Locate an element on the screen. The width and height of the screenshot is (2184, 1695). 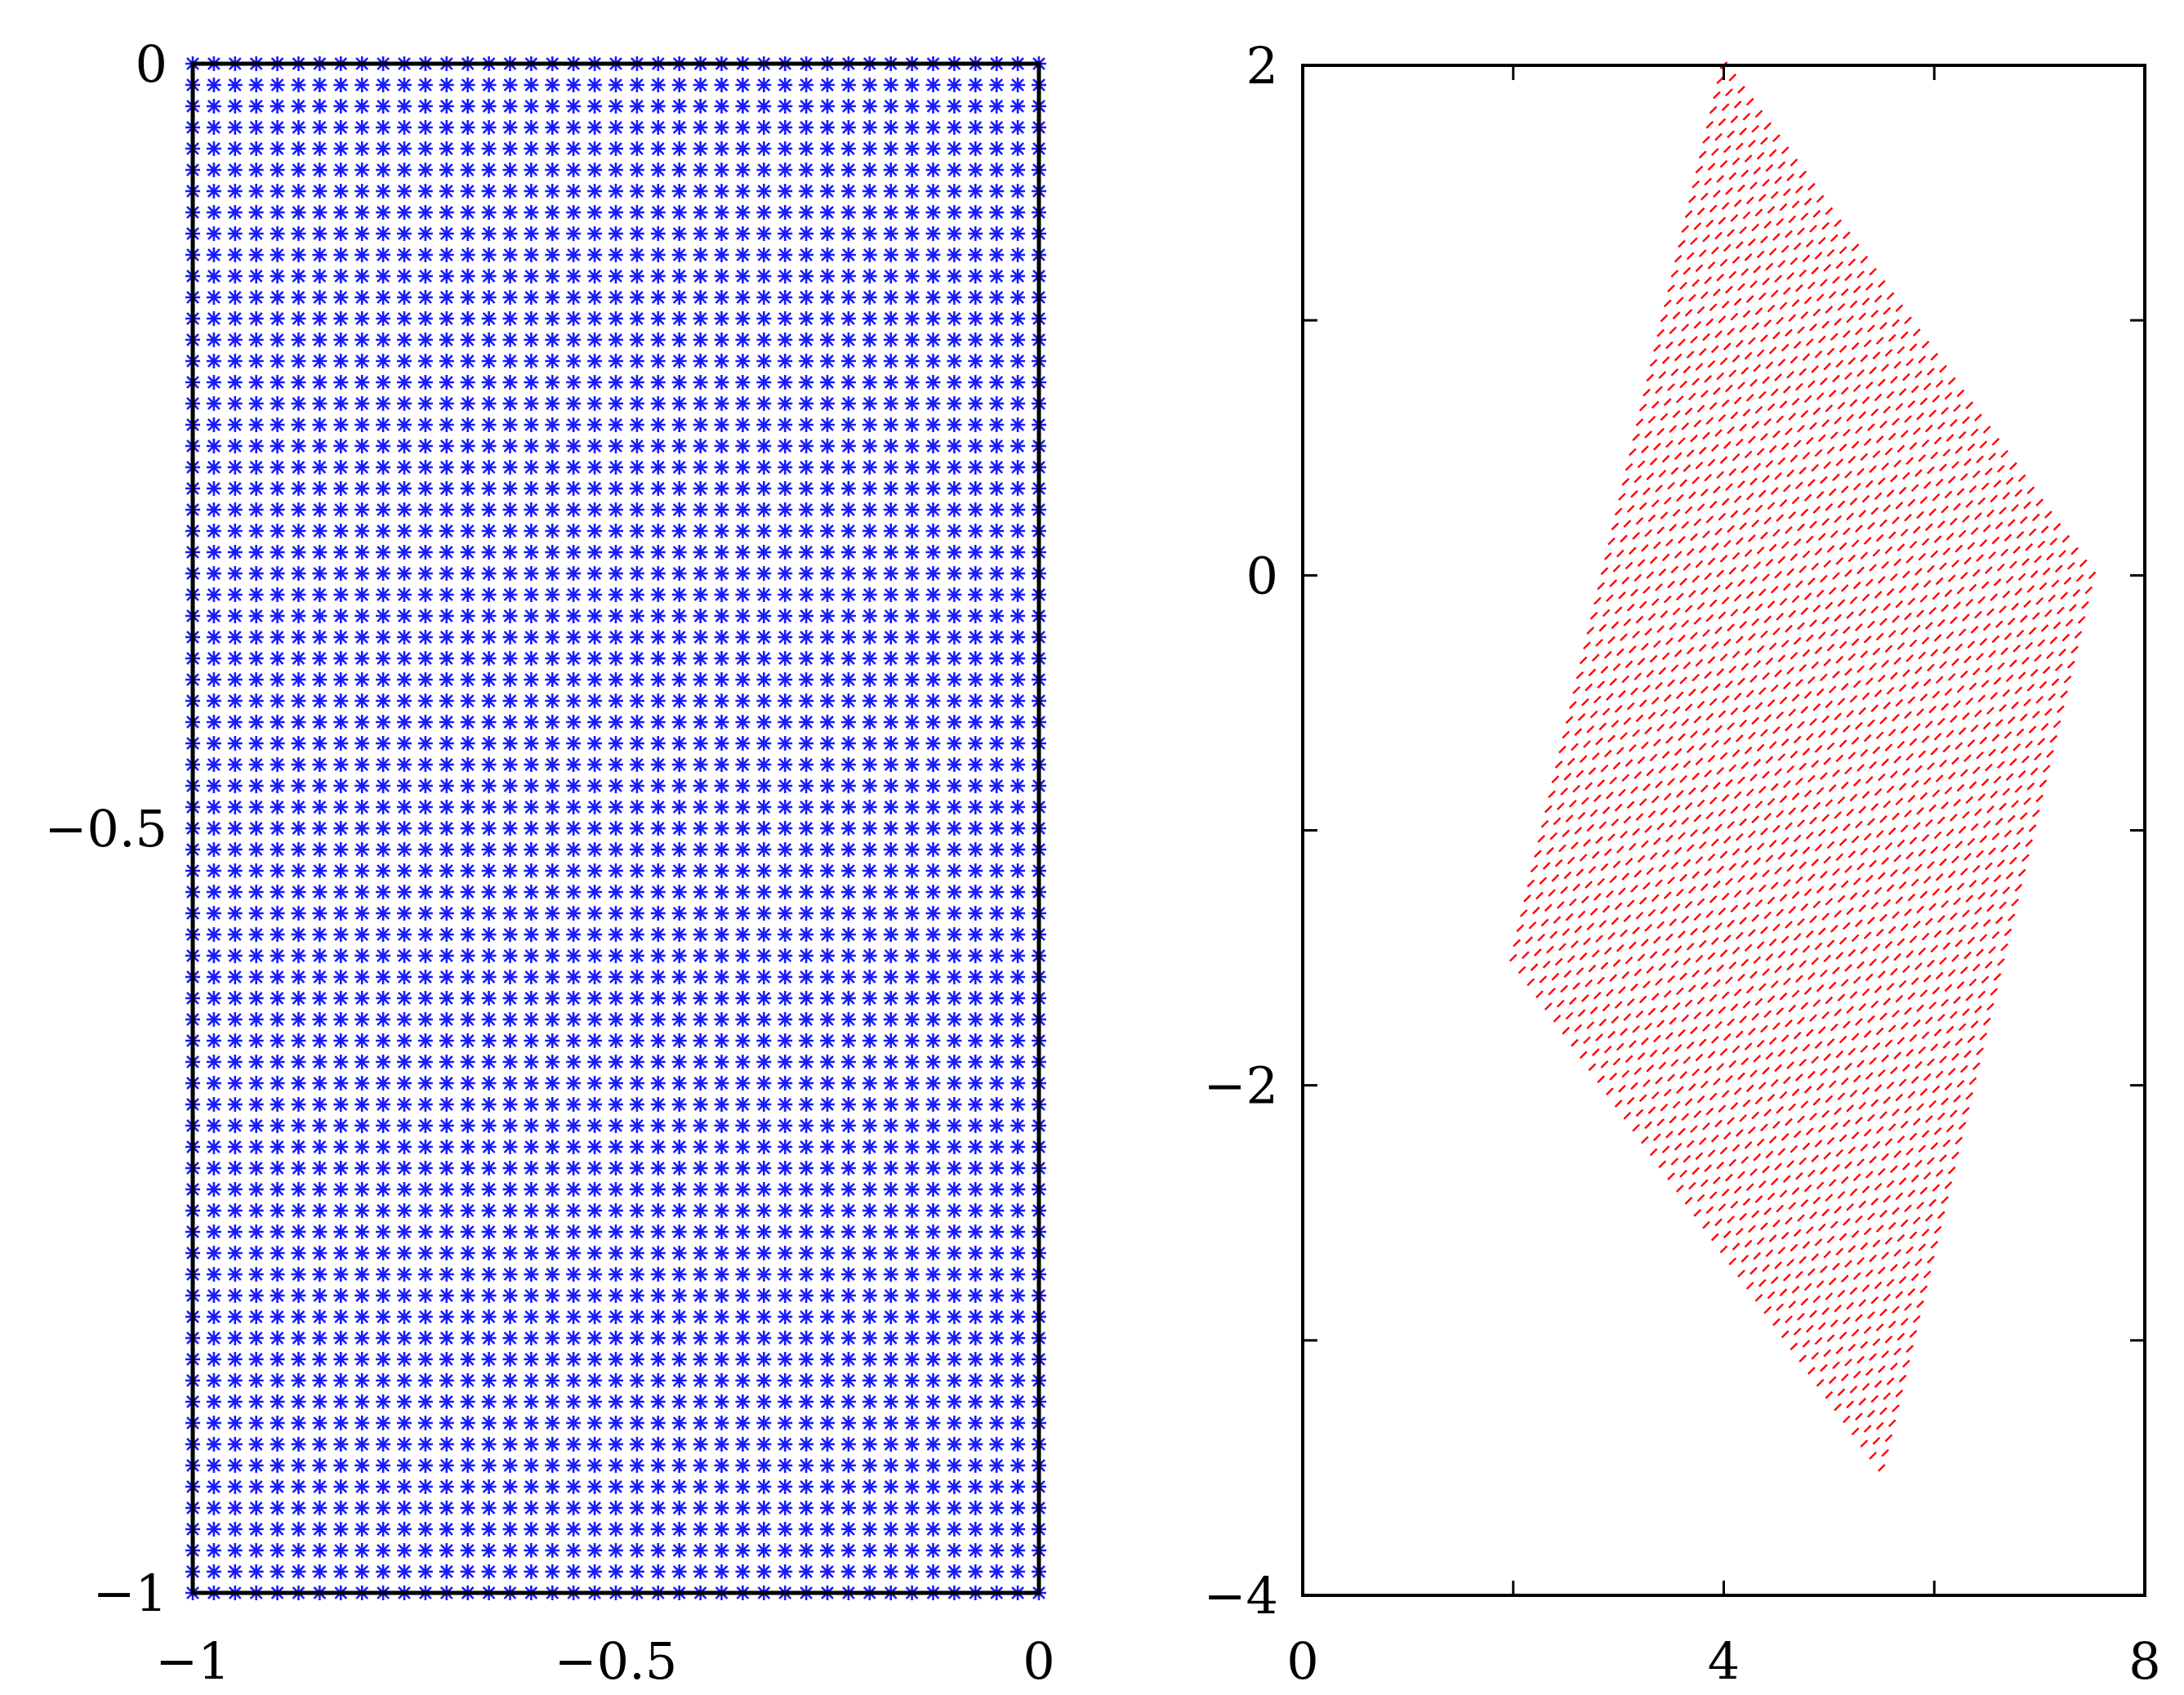
left-x-tick-label: 0 is located at coordinates (1038, 1661).